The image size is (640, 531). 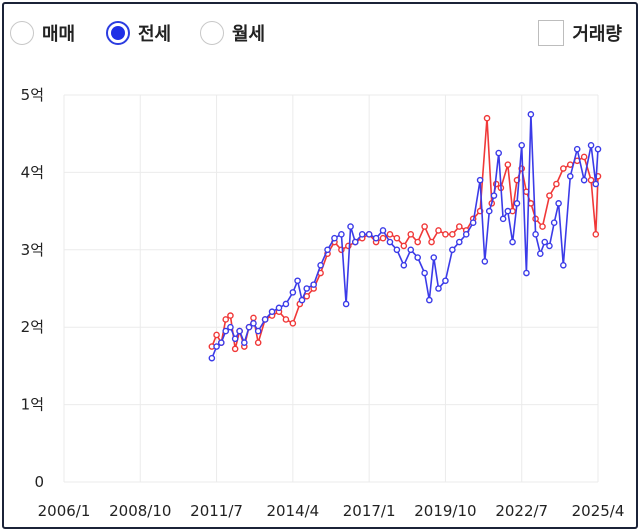 What do you see at coordinates (597, 34) in the screenshot?
I see `volume-label: 거래량` at bounding box center [597, 34].